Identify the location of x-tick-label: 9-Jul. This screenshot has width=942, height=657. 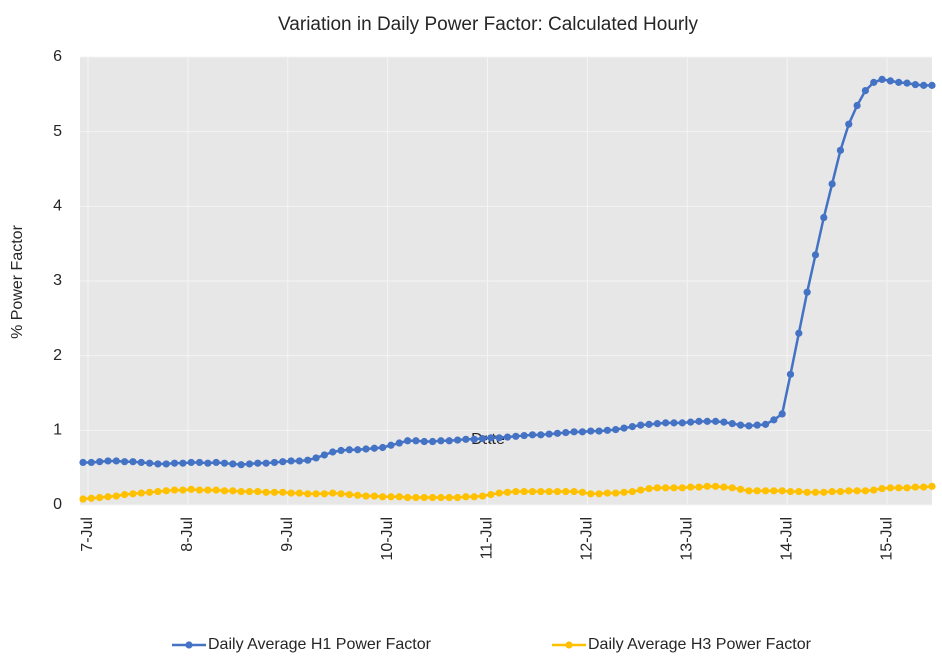
(287, 534).